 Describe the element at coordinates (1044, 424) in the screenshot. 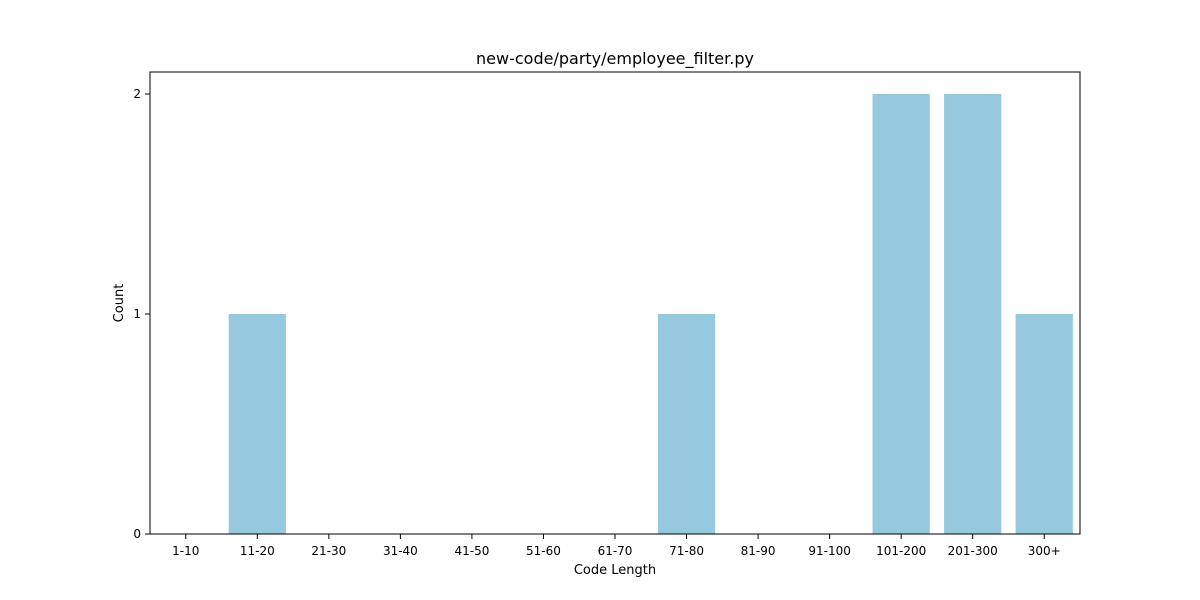

I see `bar-300+` at that location.